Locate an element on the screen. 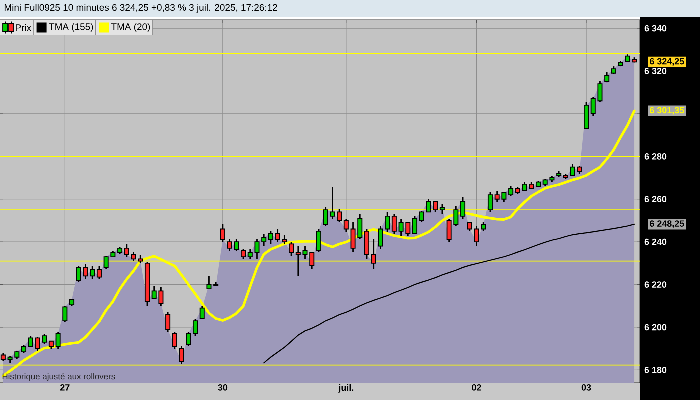 The image size is (700, 400). legend-label: TMA (20) is located at coordinates (130, 27).